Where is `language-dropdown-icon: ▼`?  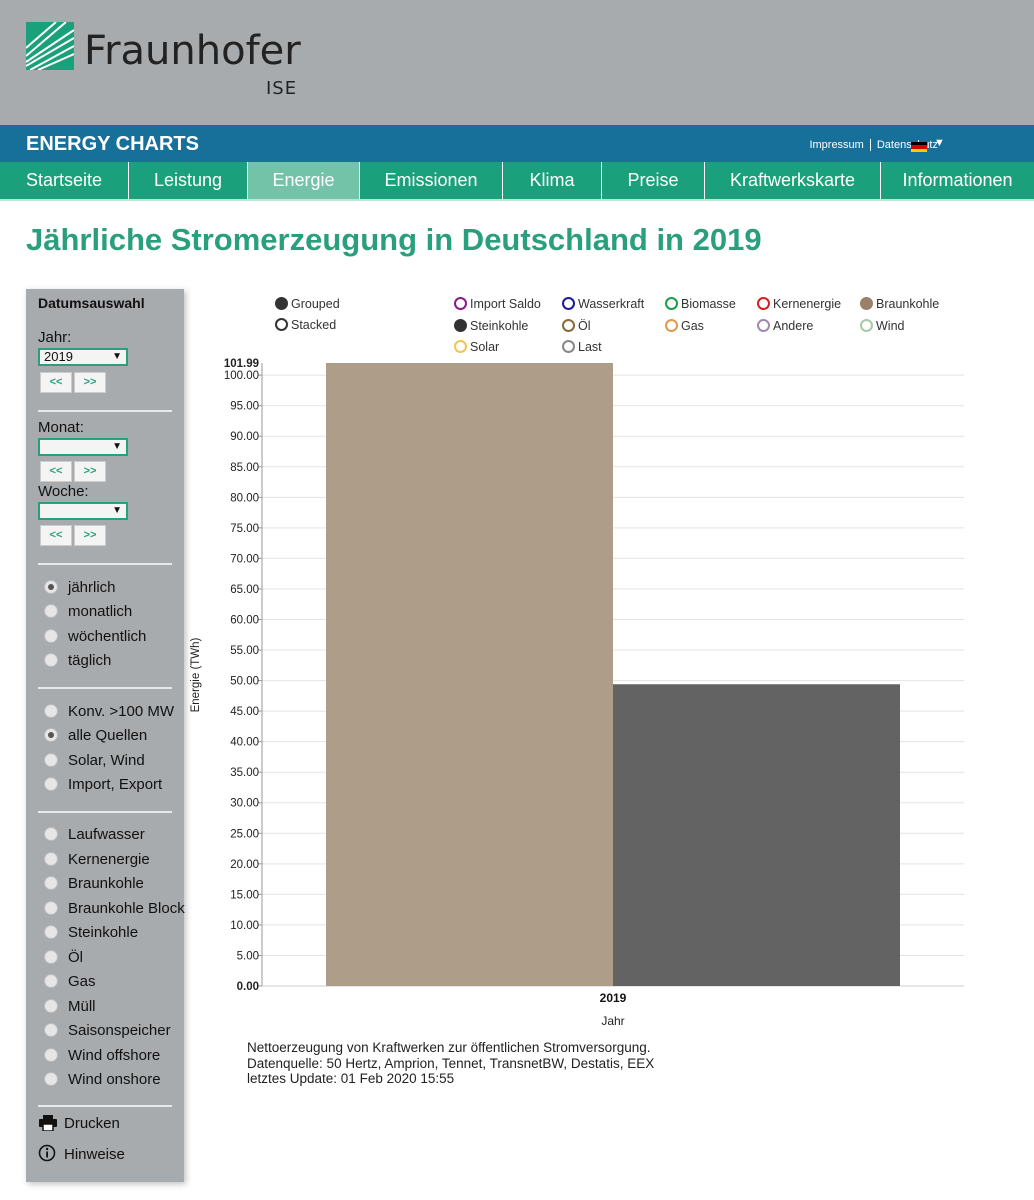 language-dropdown-icon: ▼ is located at coordinates (939, 143).